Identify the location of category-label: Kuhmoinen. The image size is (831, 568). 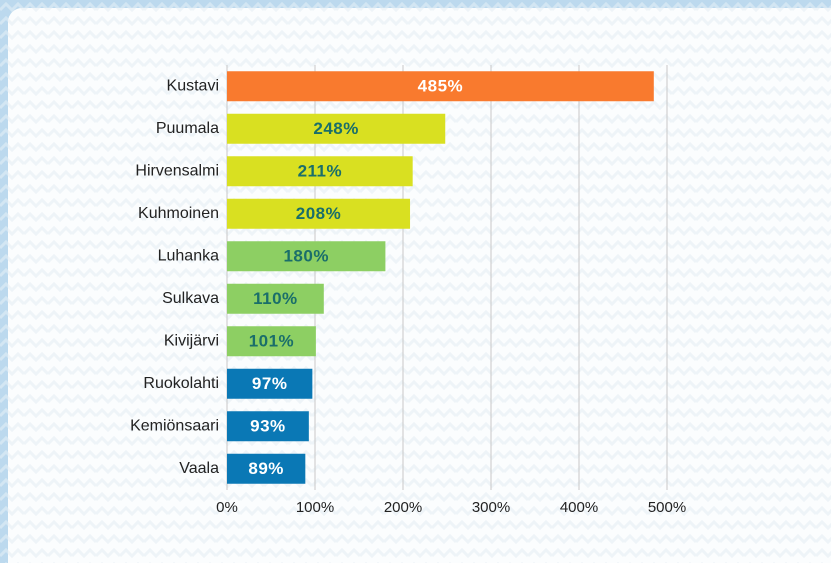
(178, 213).